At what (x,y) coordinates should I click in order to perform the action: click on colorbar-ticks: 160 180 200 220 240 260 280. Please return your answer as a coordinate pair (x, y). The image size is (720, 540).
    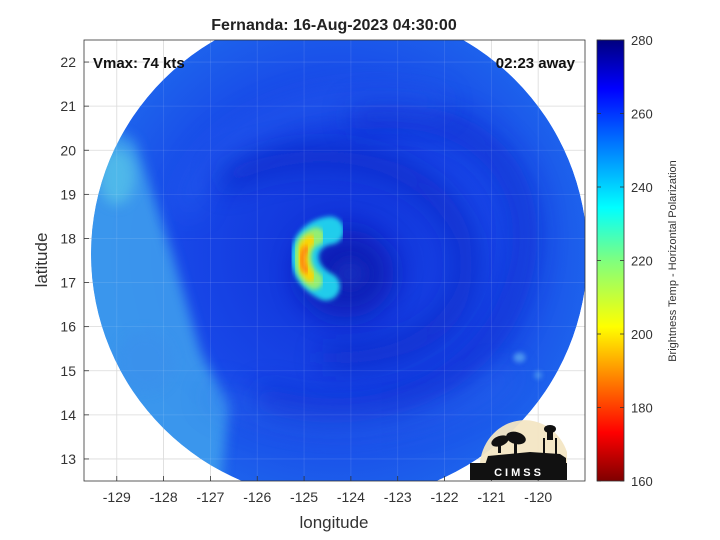
    Looking at the image, I should click on (625, 261).